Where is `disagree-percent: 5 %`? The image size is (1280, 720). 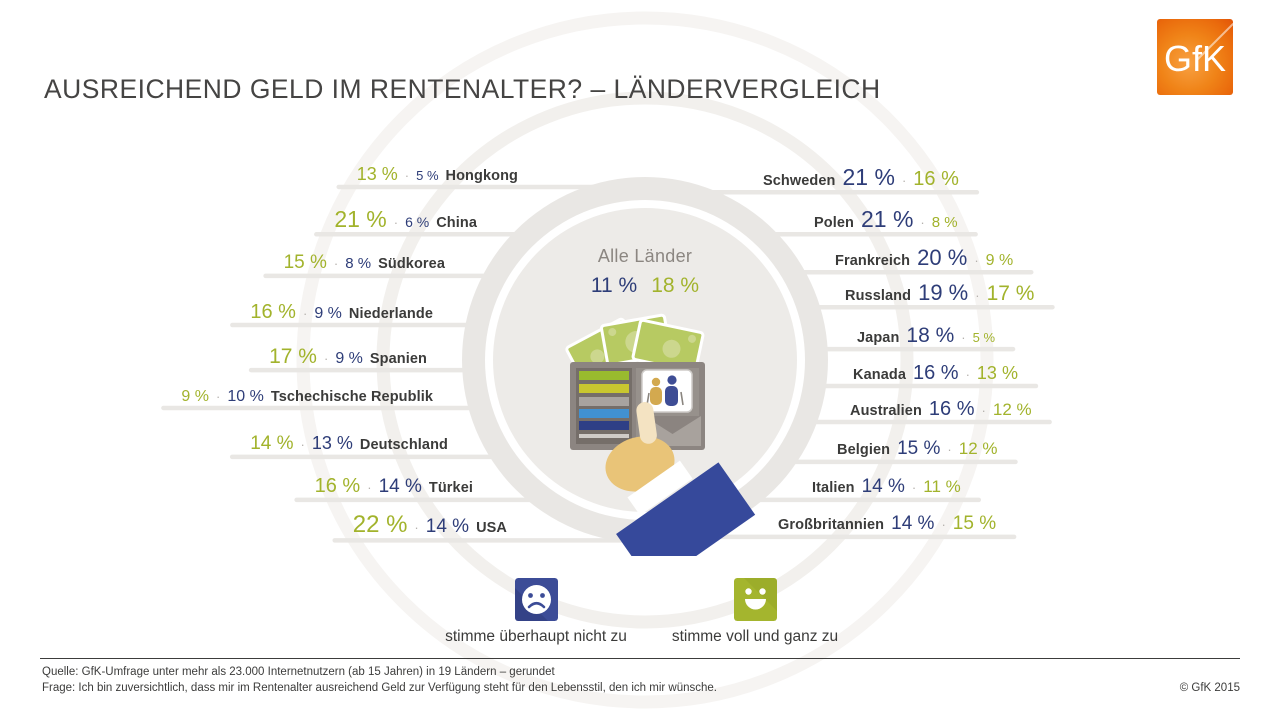 disagree-percent: 5 % is located at coordinates (427, 175).